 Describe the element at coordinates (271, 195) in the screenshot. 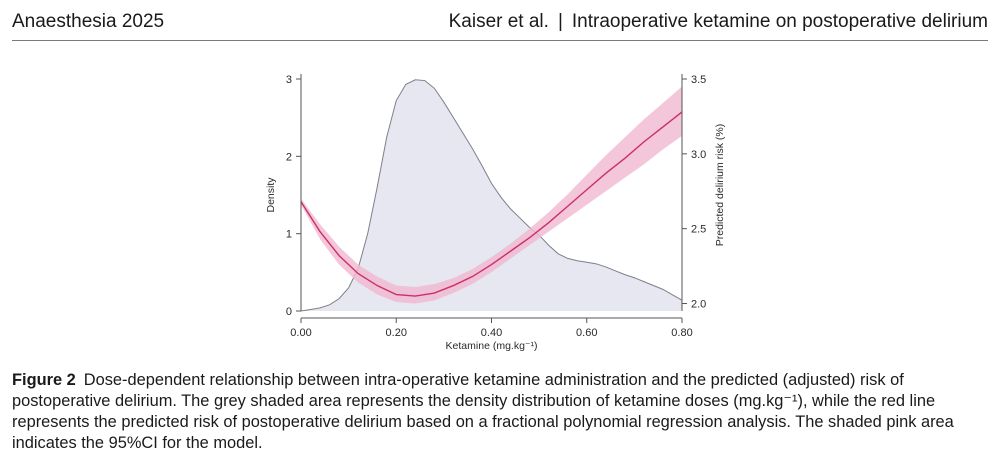

I see `y-left-axis-title: Density` at that location.